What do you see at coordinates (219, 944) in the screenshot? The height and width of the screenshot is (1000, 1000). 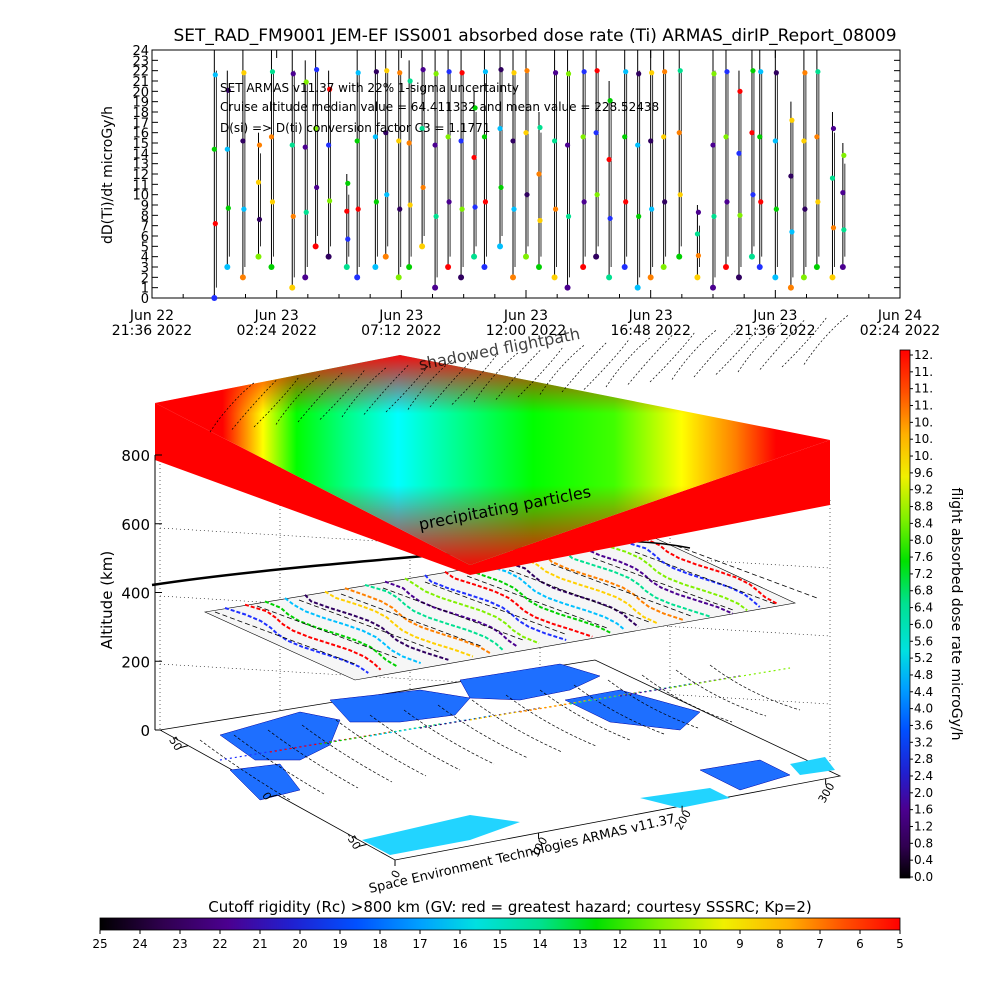 I see `rigidity-colorbar-tick-label: 22` at bounding box center [219, 944].